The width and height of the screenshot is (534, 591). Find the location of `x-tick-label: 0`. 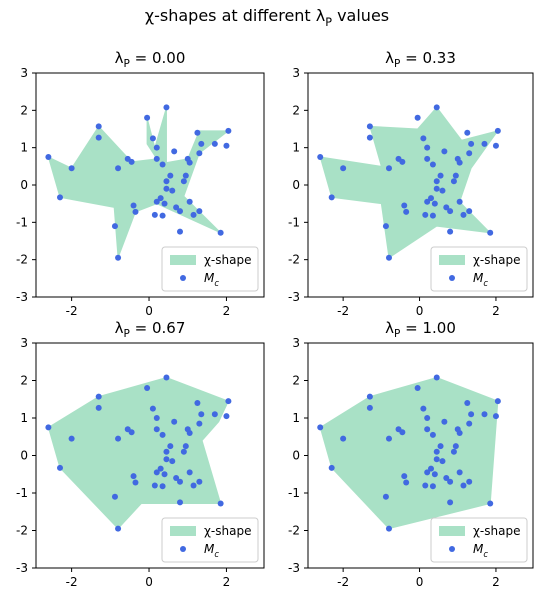

x-tick-label: 0 is located at coordinates (149, 582).